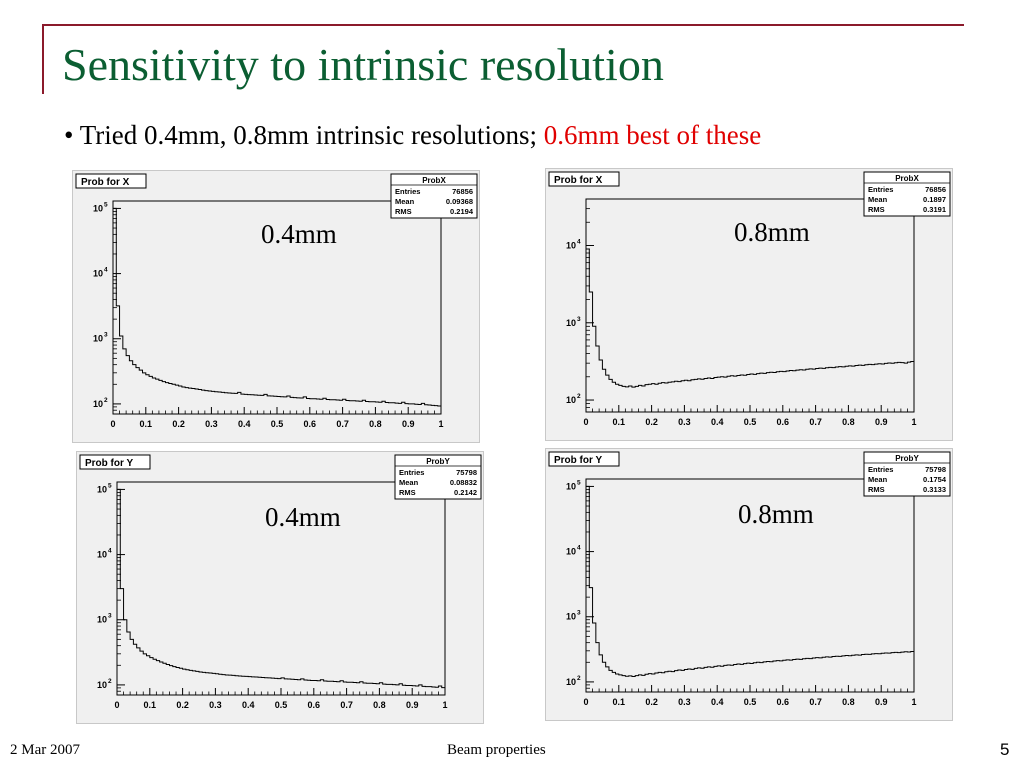  What do you see at coordinates (652, 135) in the screenshot?
I see `bullet-highlight: 0.6mm best of these` at bounding box center [652, 135].